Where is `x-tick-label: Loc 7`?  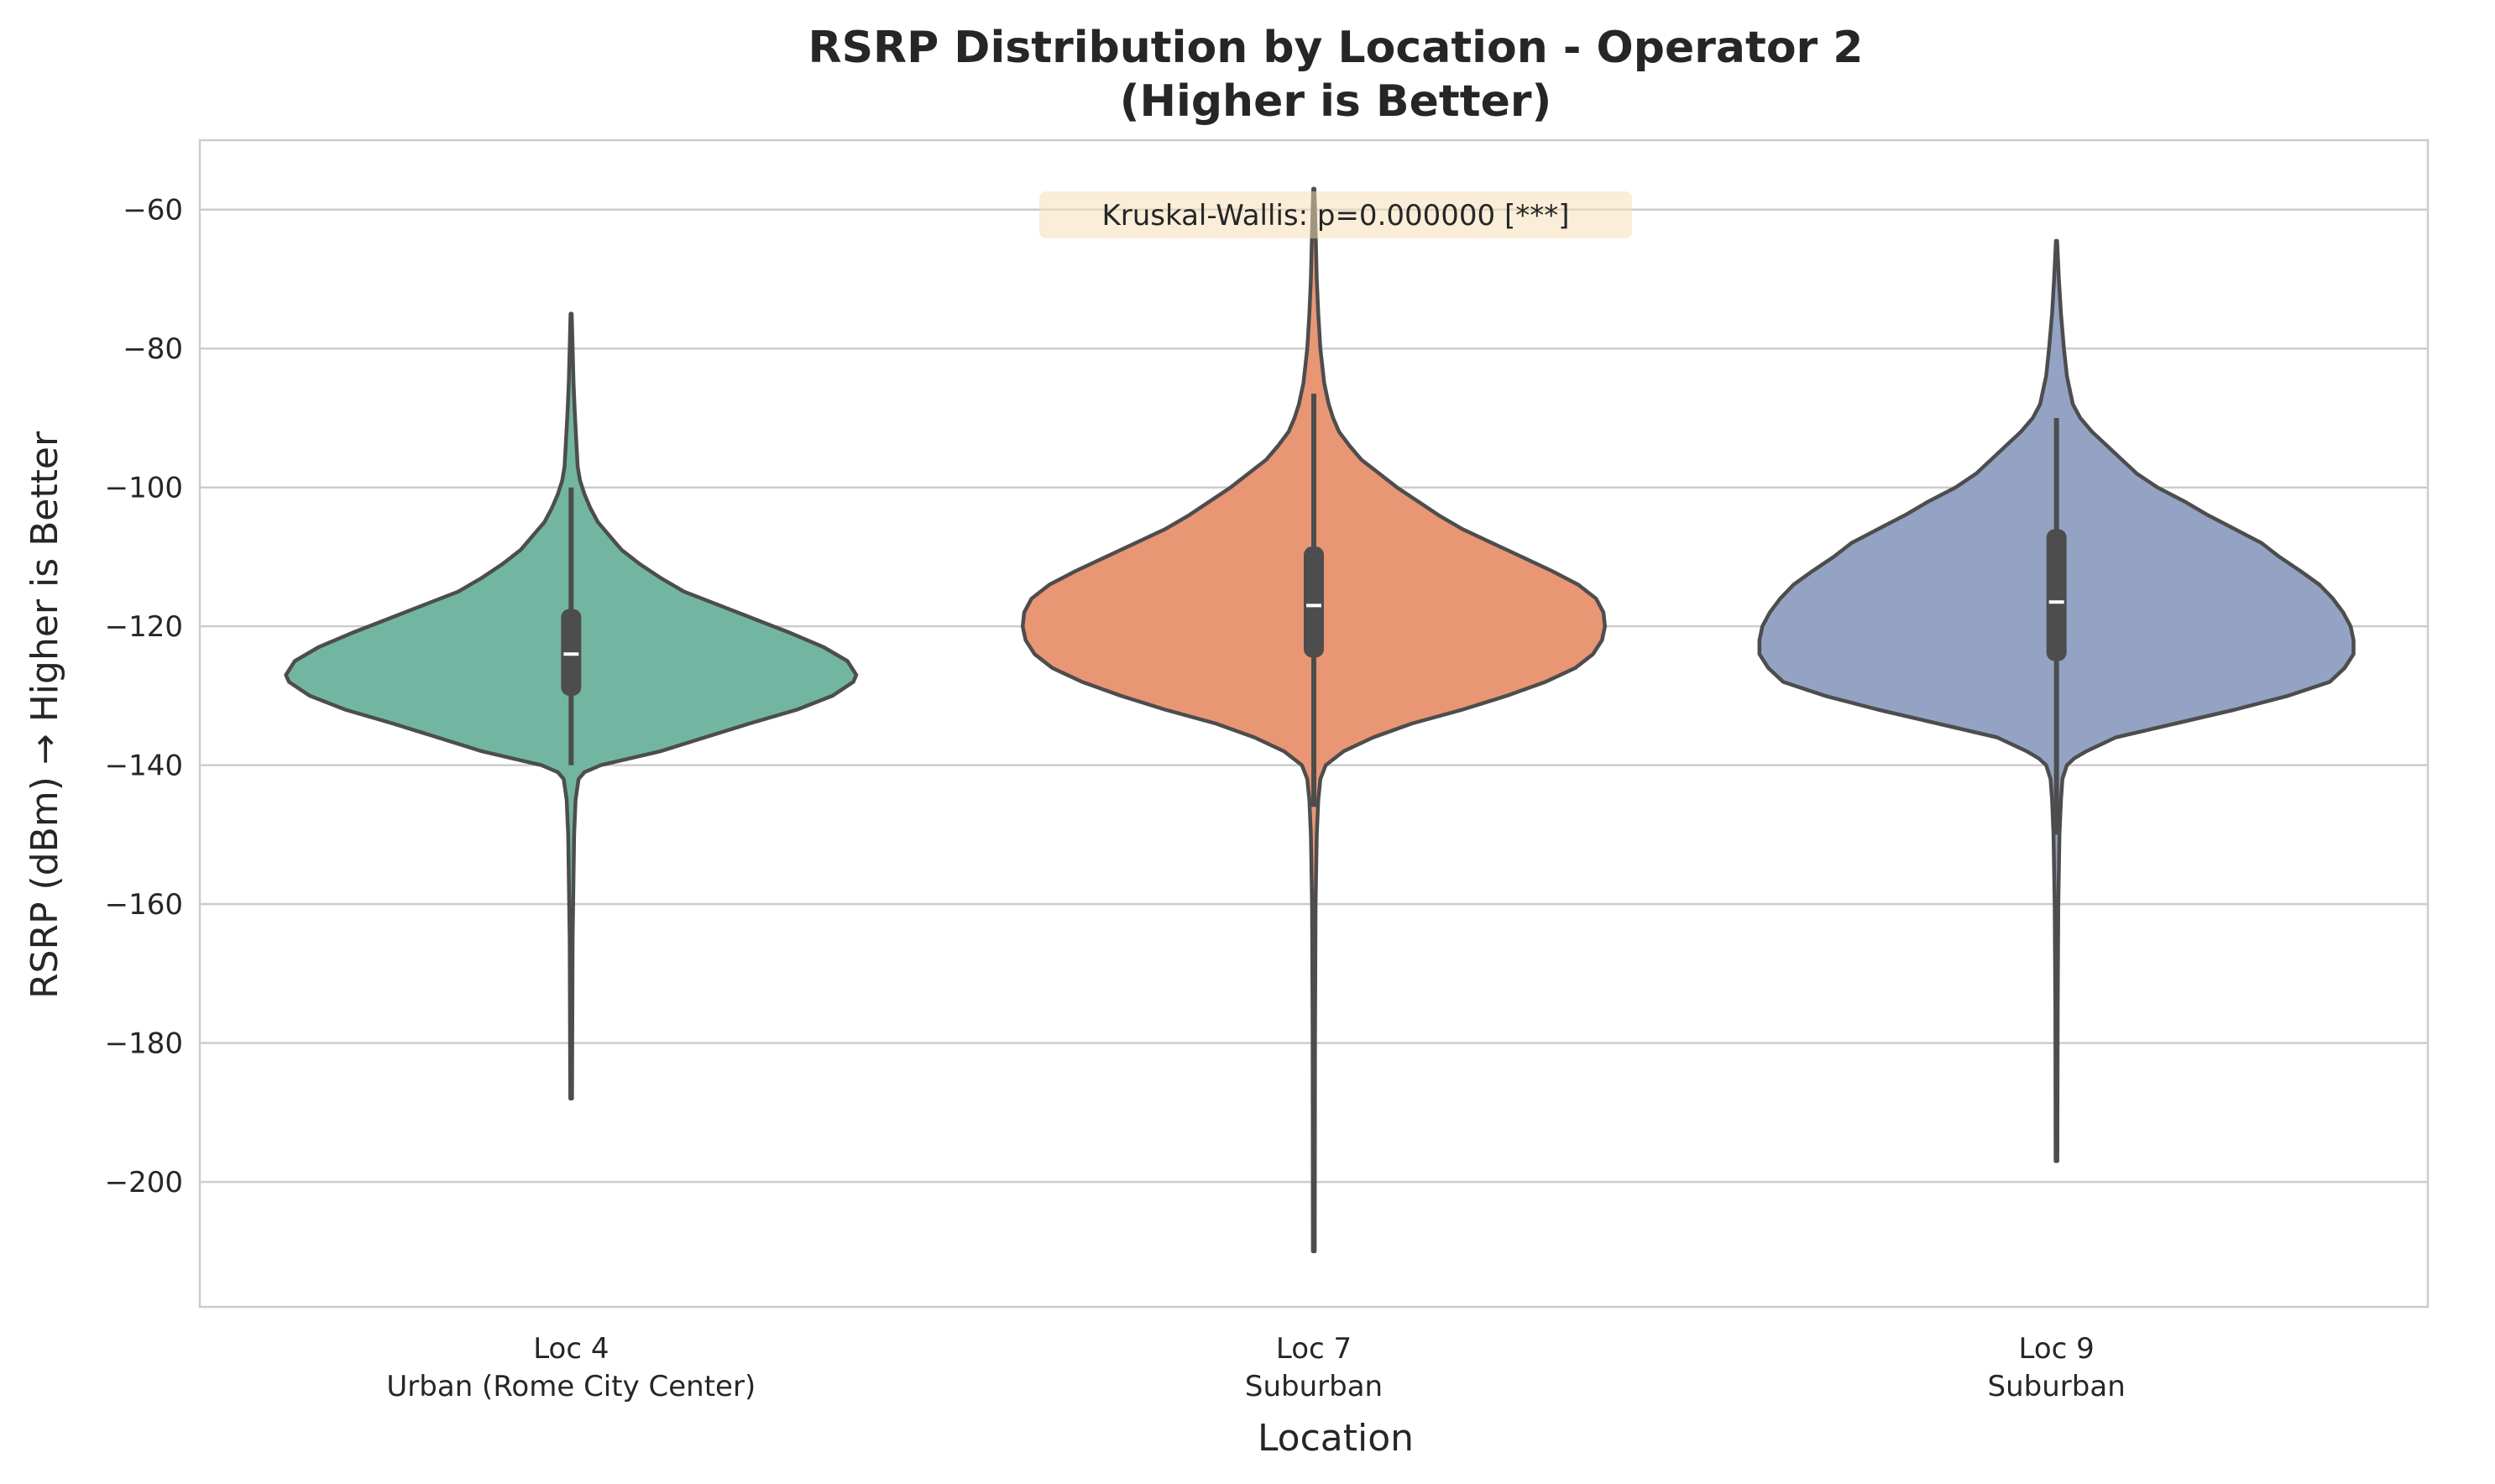
x-tick-label: Loc 7 is located at coordinates (1314, 1349).